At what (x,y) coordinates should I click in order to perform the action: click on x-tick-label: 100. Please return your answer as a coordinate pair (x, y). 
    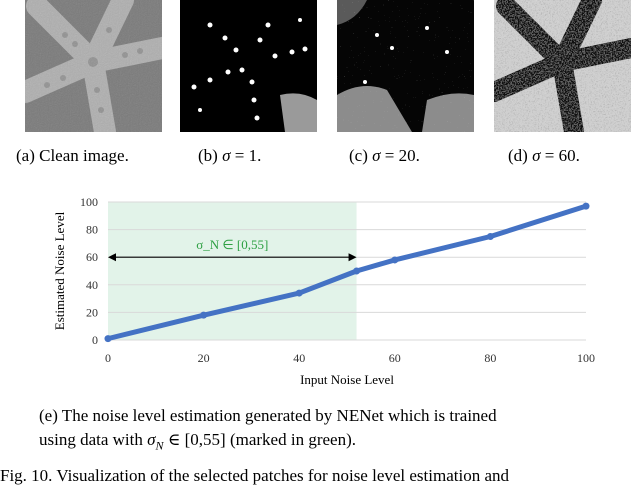
    Looking at the image, I should click on (586, 358).